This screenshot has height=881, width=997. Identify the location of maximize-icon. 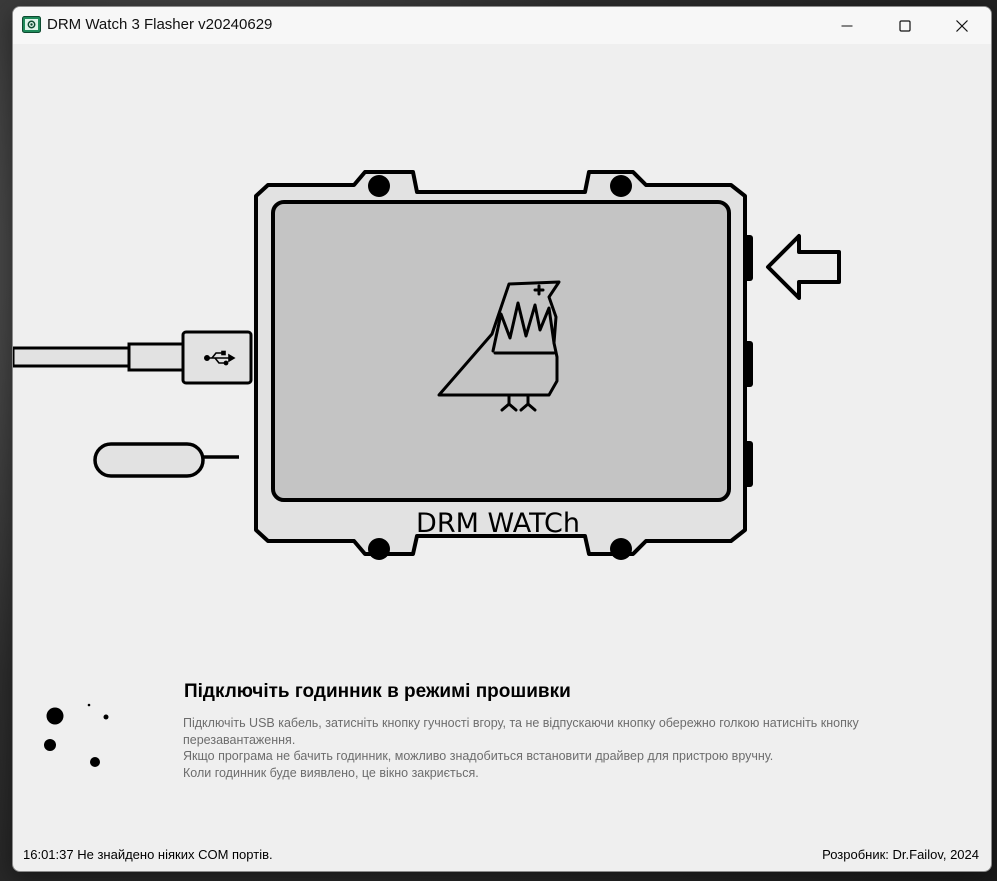
(905, 25).